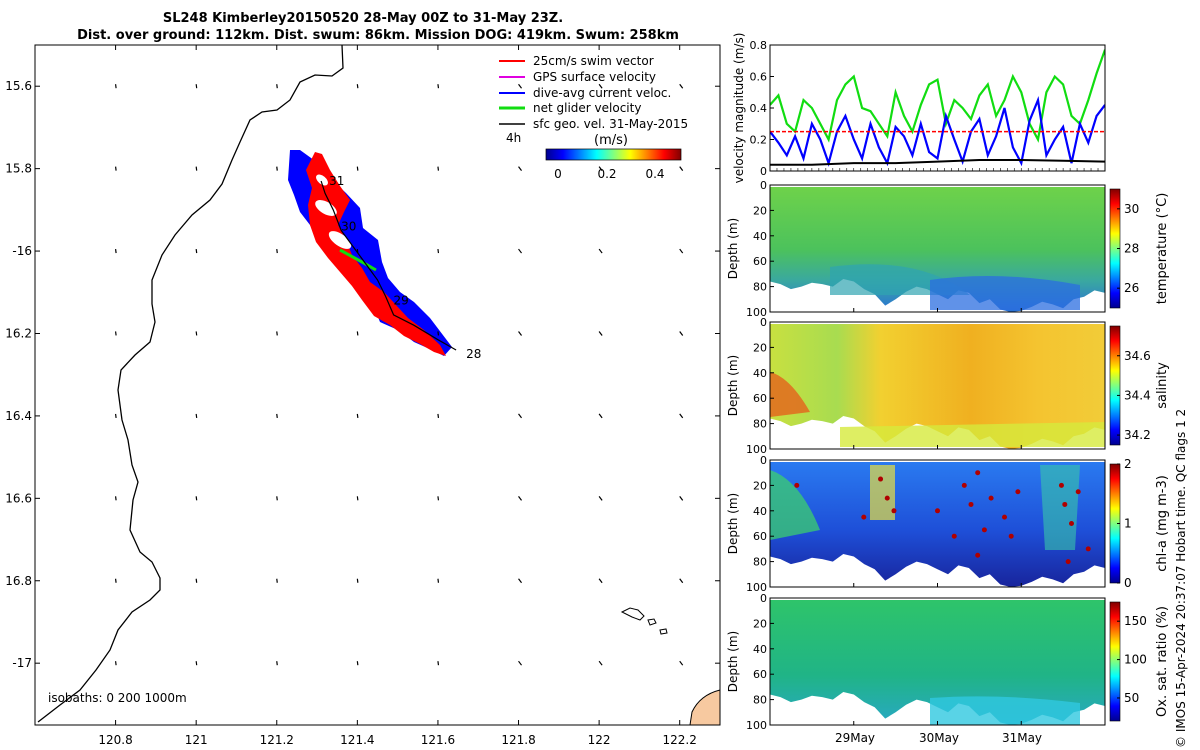 This screenshot has height=750, width=1200. What do you see at coordinates (763, 171) in the screenshot?
I see `velocity-ytick-label: 0` at bounding box center [763, 171].